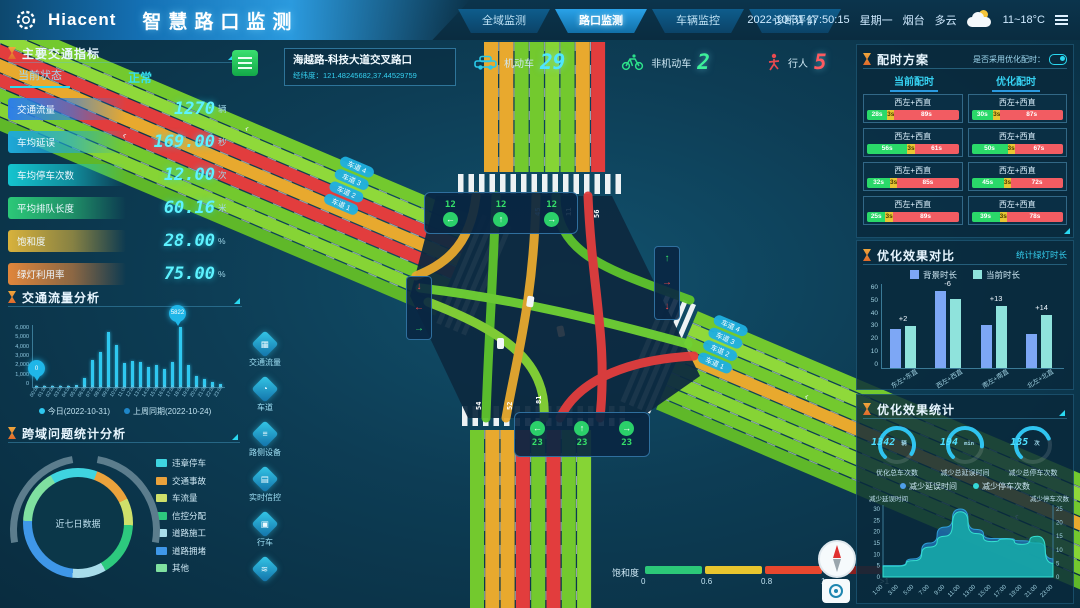  What do you see at coordinates (836, 591) in the screenshot?
I see `locate-button` at bounding box center [836, 591].